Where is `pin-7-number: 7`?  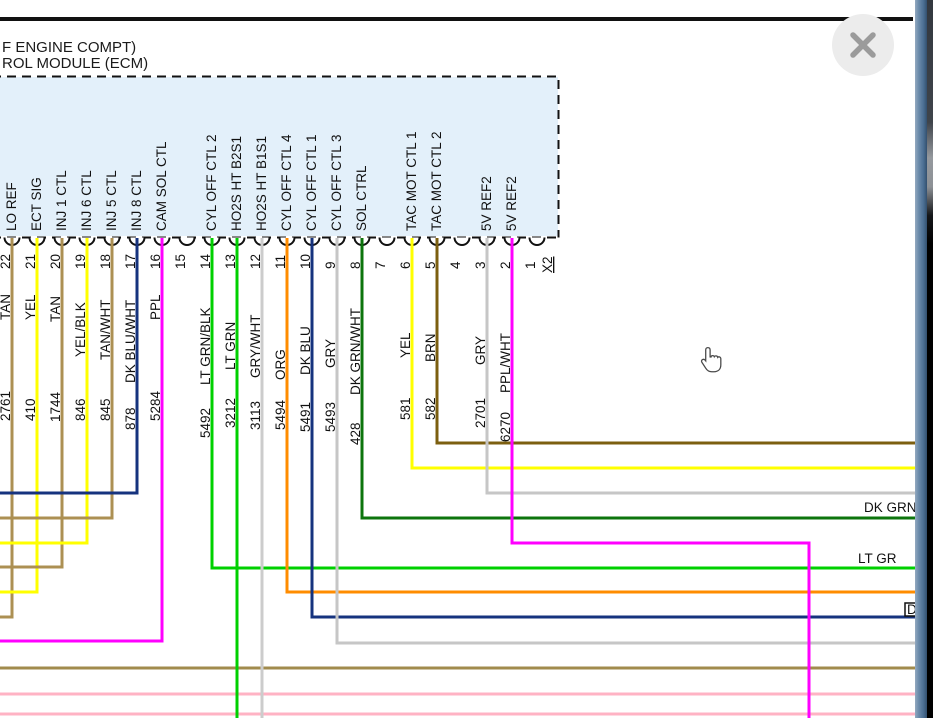
pin-7-number: 7 is located at coordinates (380, 265).